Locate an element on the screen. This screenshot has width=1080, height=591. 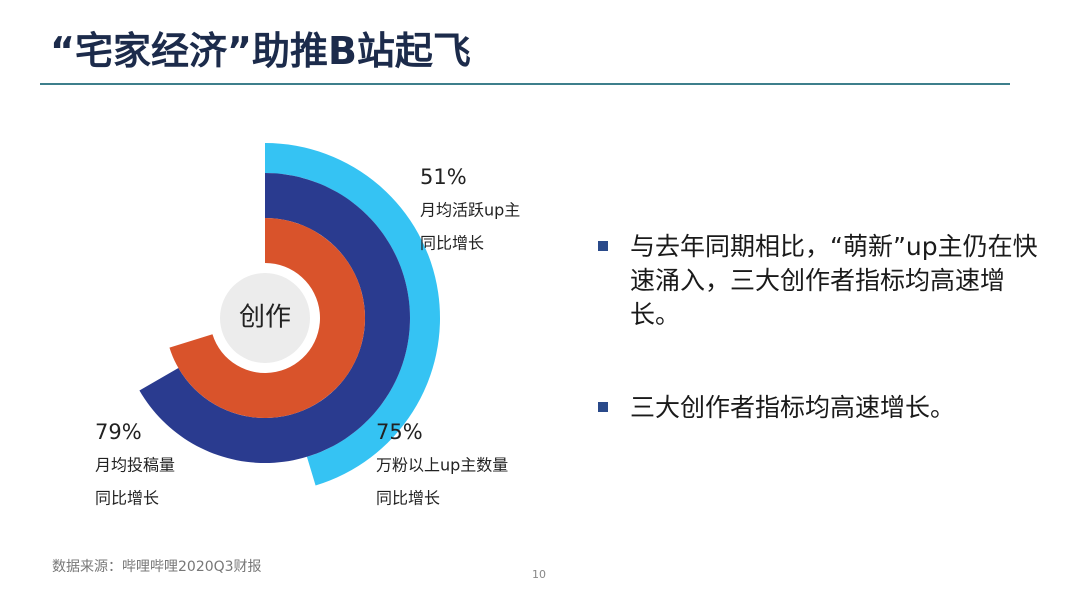
bullet: 三大创作者指标均高速增长。 is located at coordinates (824, 408).